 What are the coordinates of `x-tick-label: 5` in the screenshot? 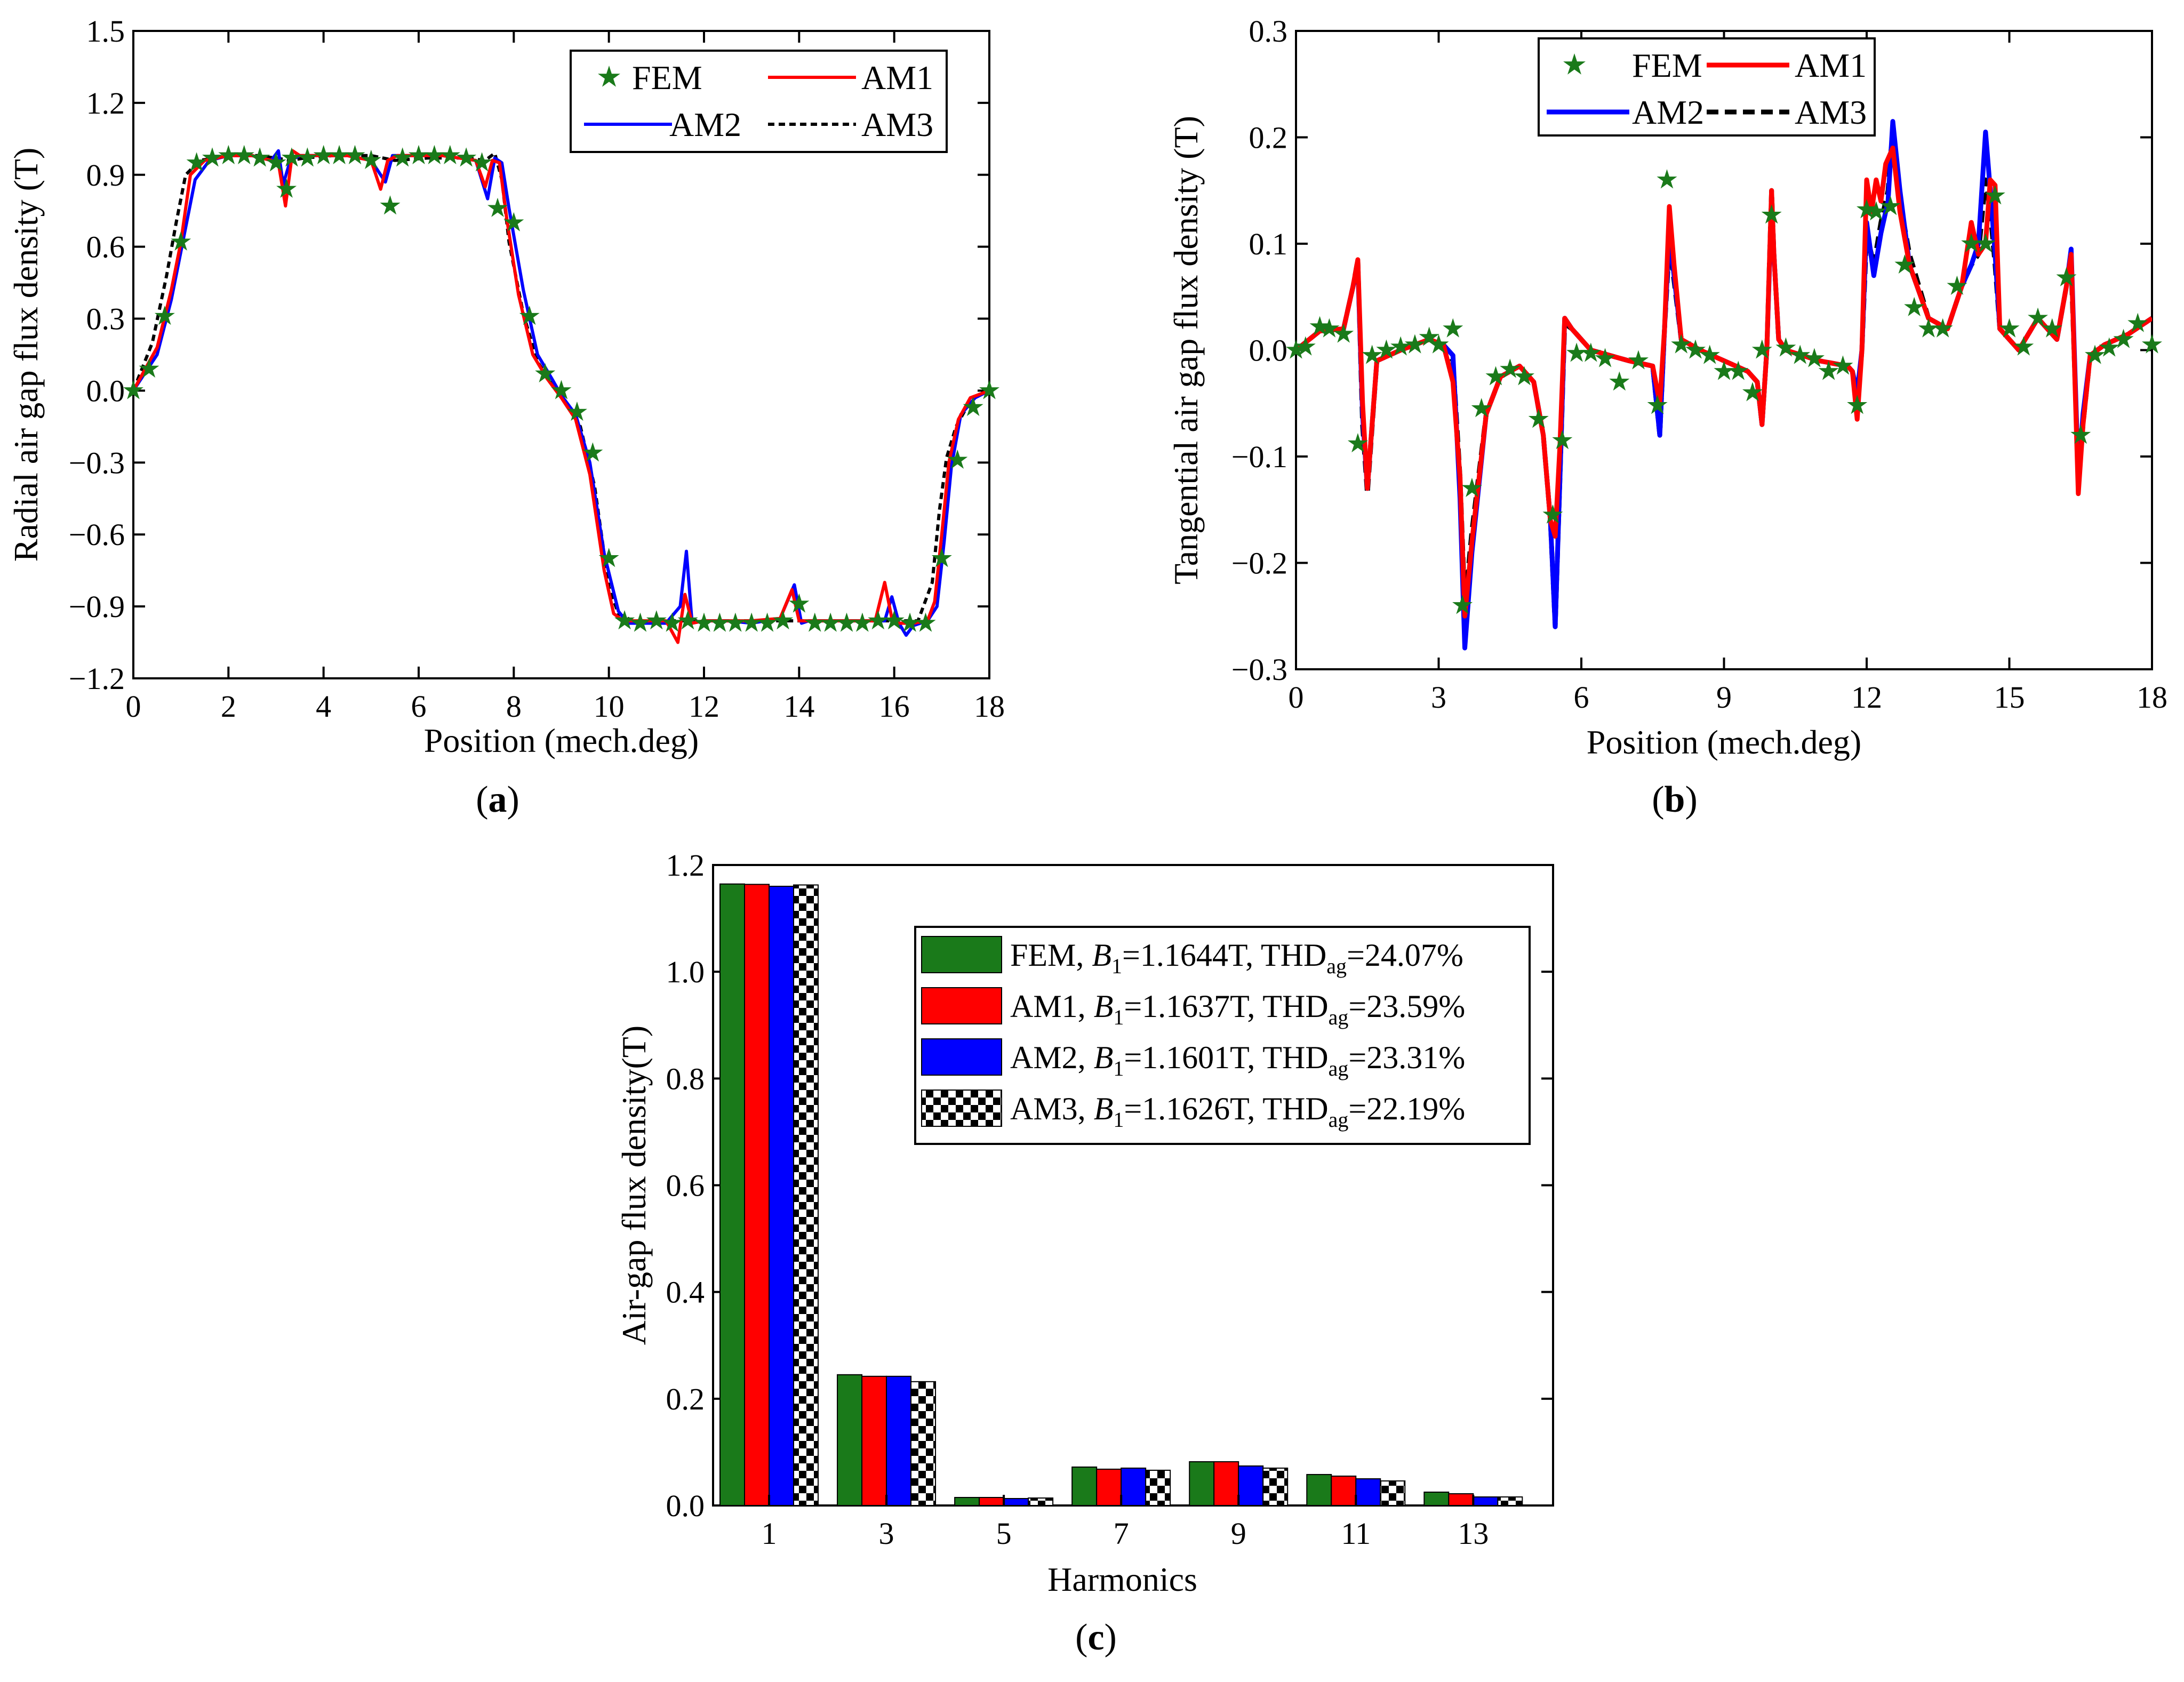 It's located at (1004, 1533).